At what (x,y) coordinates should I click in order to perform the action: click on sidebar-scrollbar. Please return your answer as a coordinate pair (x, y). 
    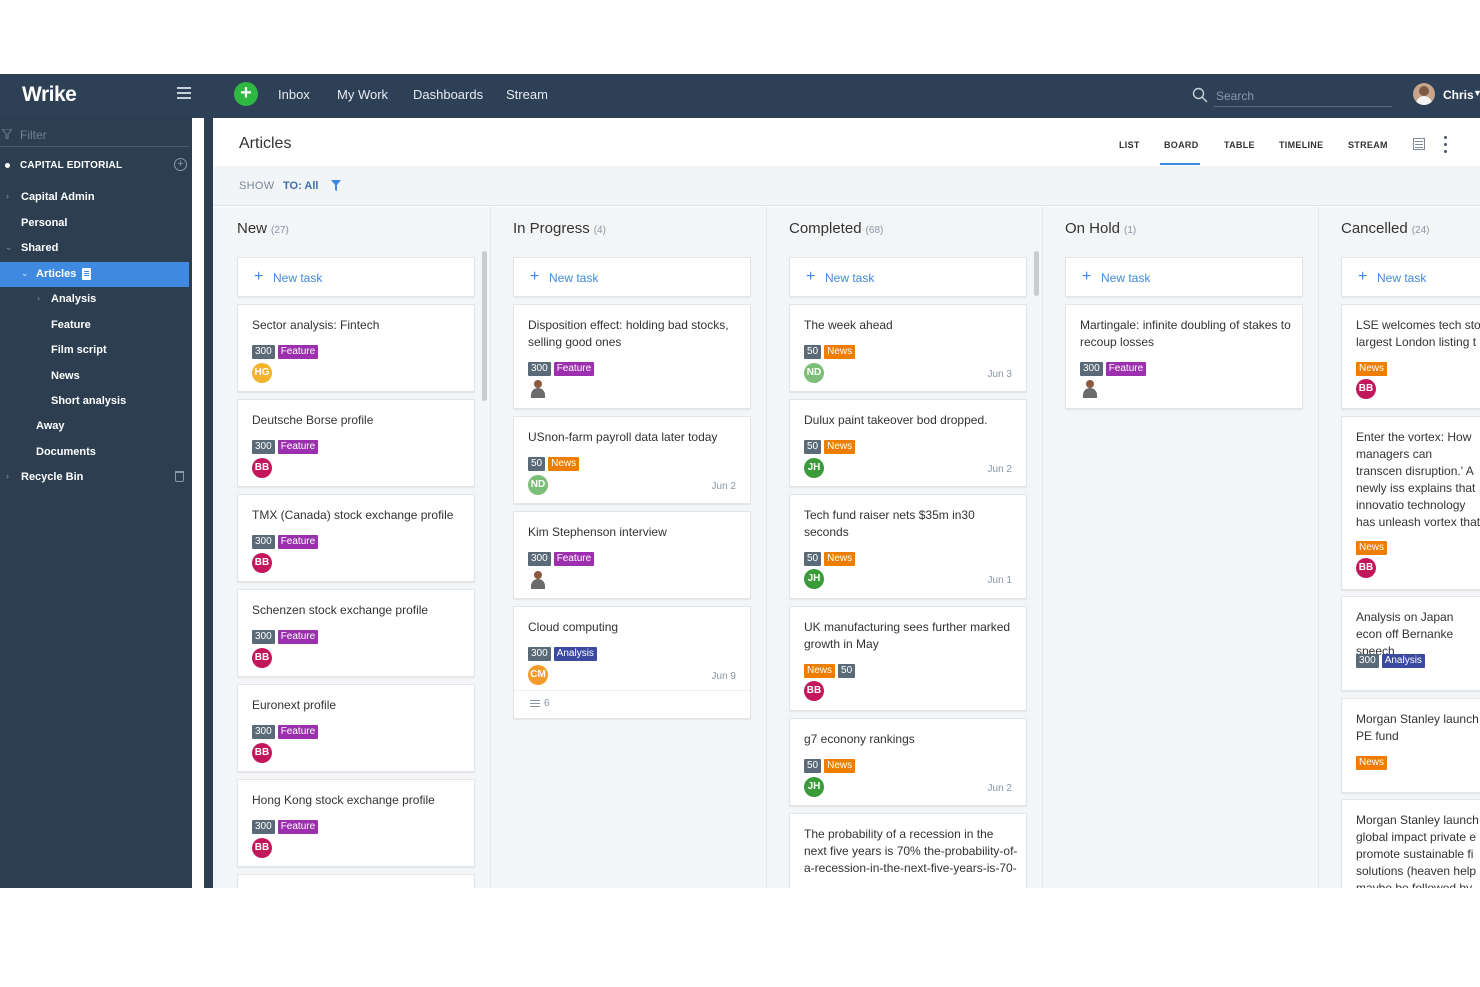
    Looking at the image, I should click on (198, 503).